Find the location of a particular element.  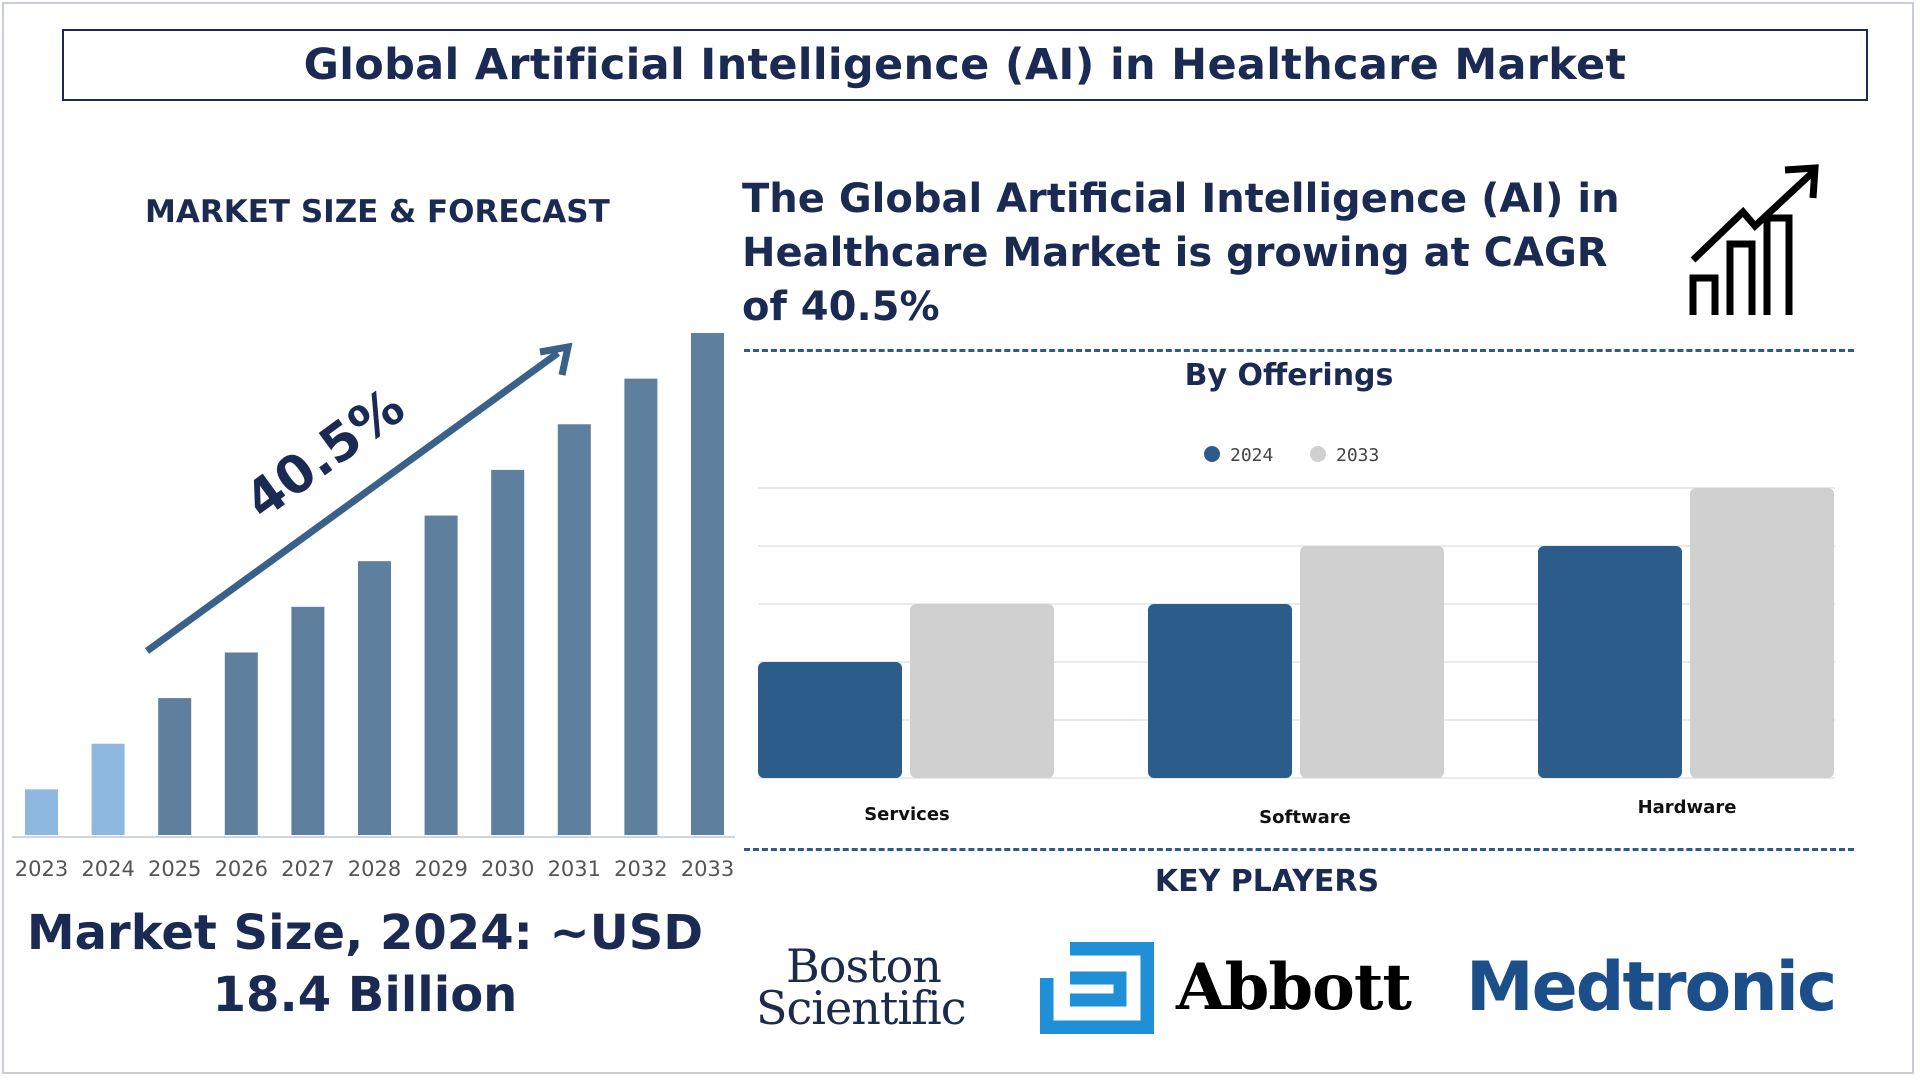

offerings-title: By Offerings is located at coordinates (1289, 375).